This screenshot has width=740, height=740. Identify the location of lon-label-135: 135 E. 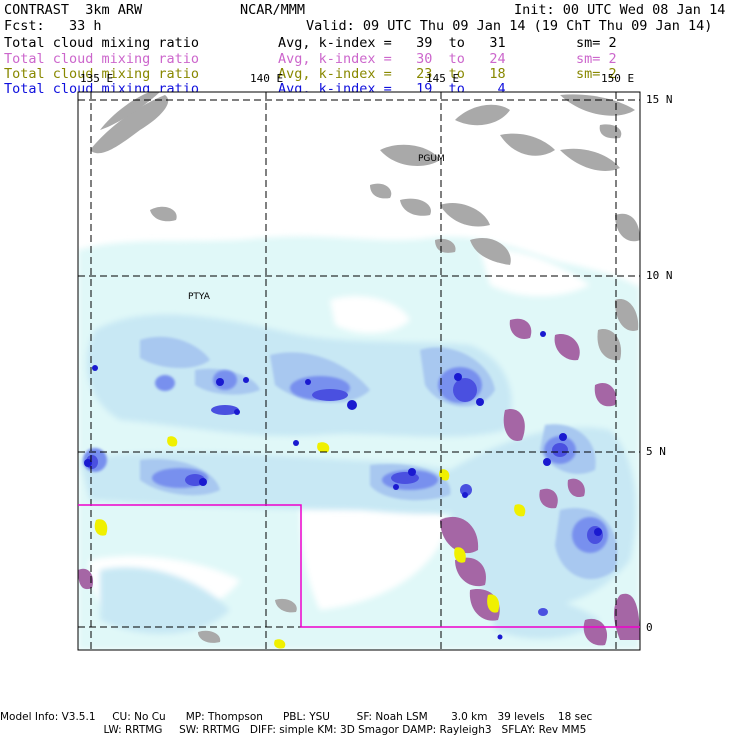
(97, 78).